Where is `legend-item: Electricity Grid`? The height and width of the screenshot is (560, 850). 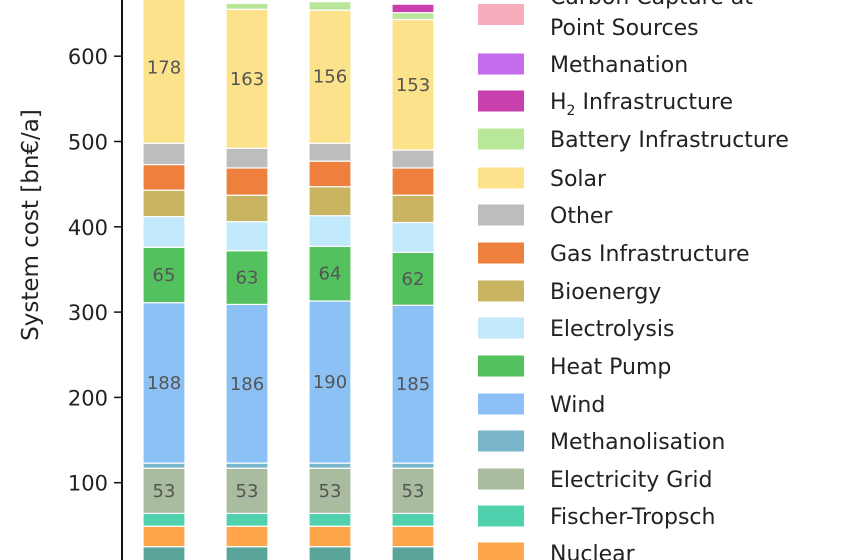
legend-item: Electricity Grid is located at coordinates (595, 480).